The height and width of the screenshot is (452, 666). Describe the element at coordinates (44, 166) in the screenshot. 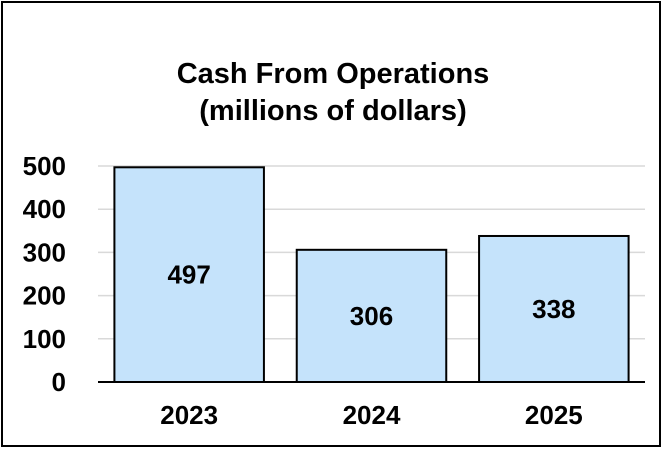

I see `y-tick-label: 500` at that location.